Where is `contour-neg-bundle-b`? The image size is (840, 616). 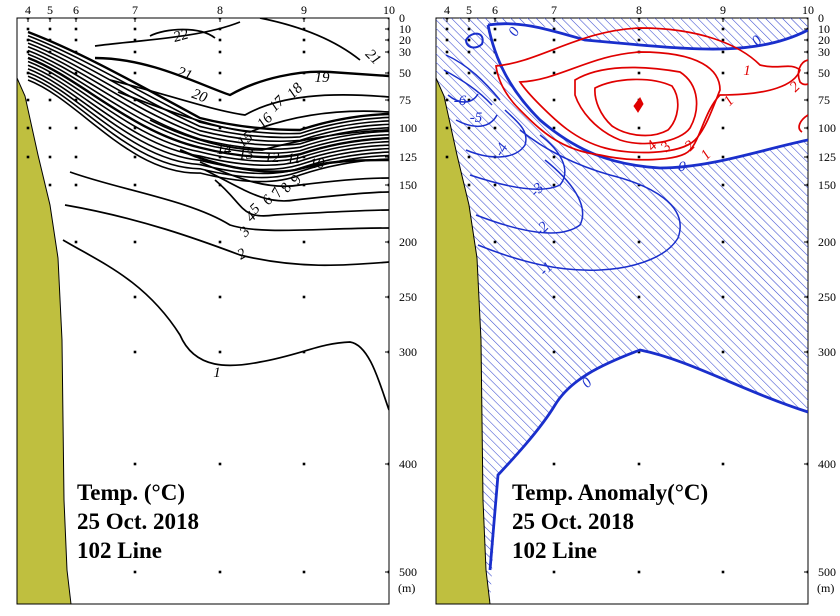 contour-neg-bundle-b is located at coordinates (473, 77).